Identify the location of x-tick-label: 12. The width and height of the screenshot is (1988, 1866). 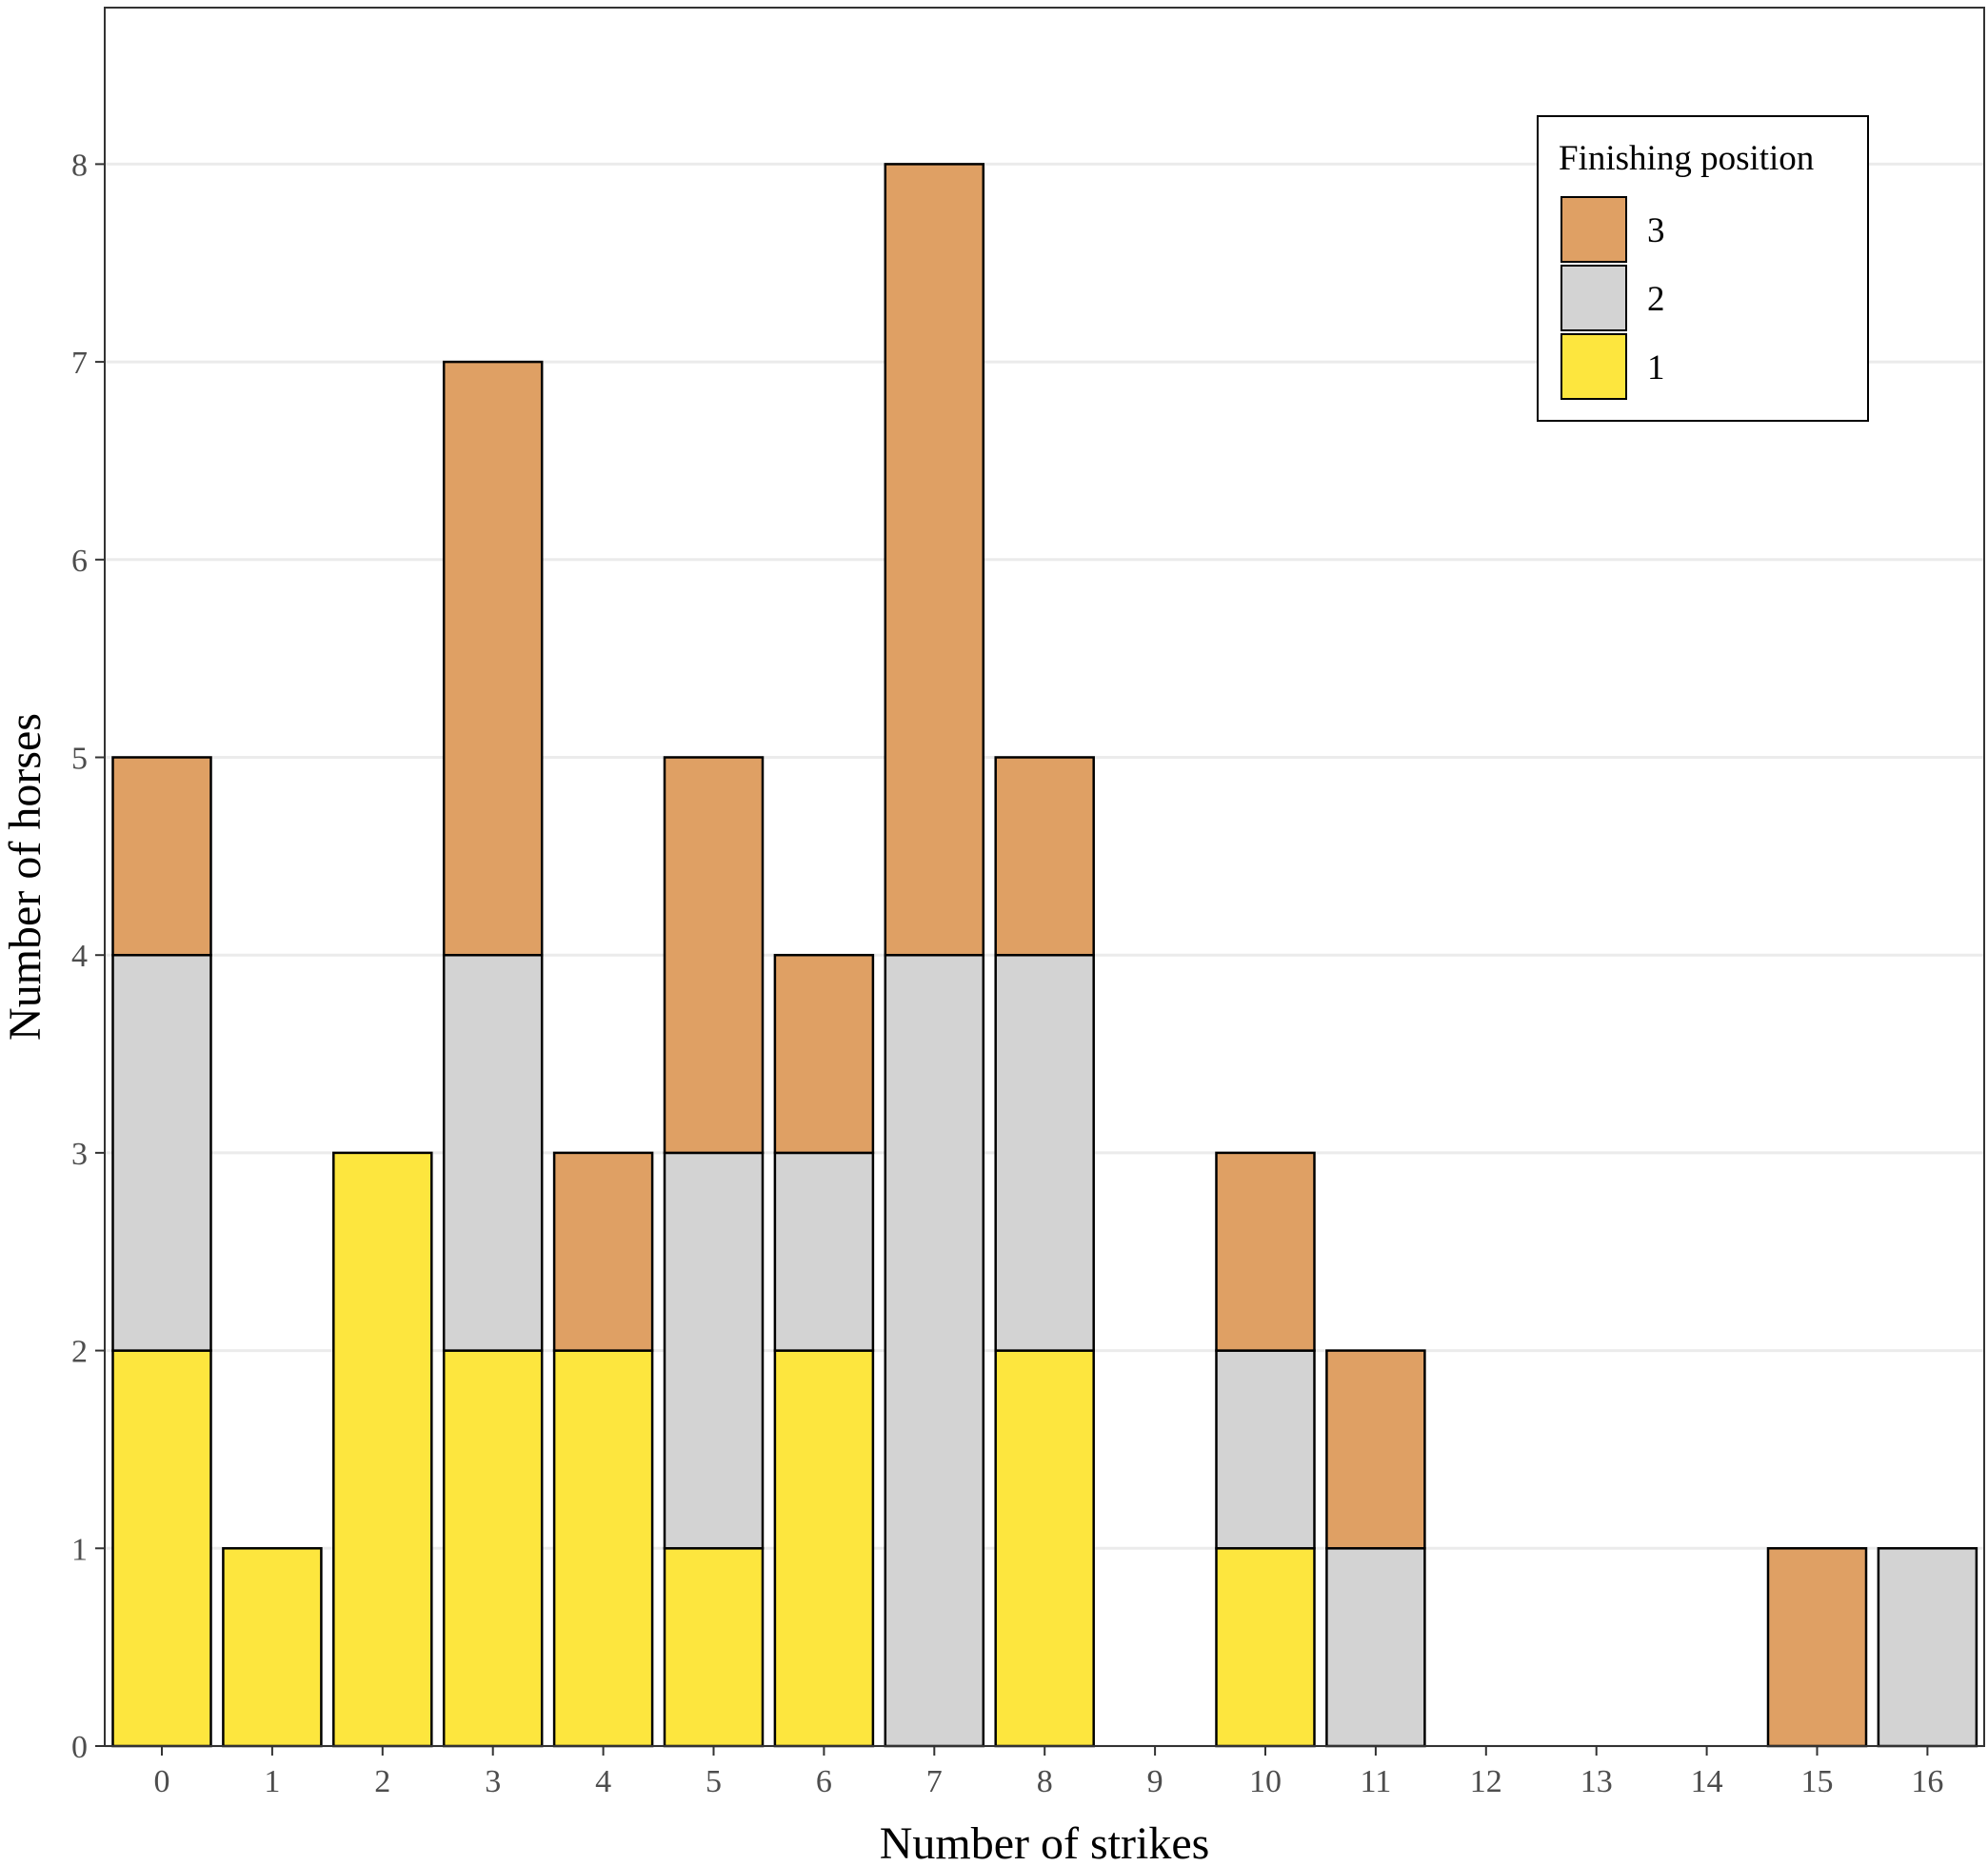
(1486, 1781).